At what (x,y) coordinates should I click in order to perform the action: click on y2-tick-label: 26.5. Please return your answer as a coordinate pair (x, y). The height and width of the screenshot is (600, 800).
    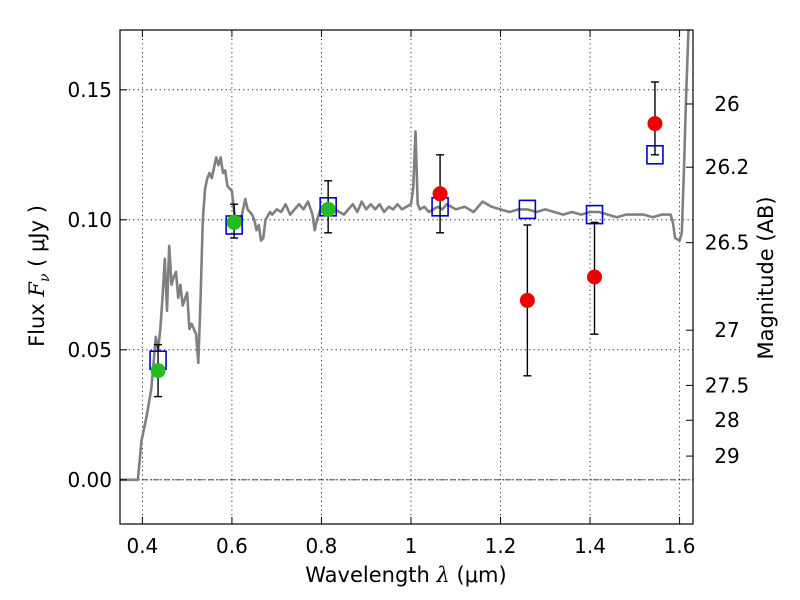
    Looking at the image, I should click on (727, 243).